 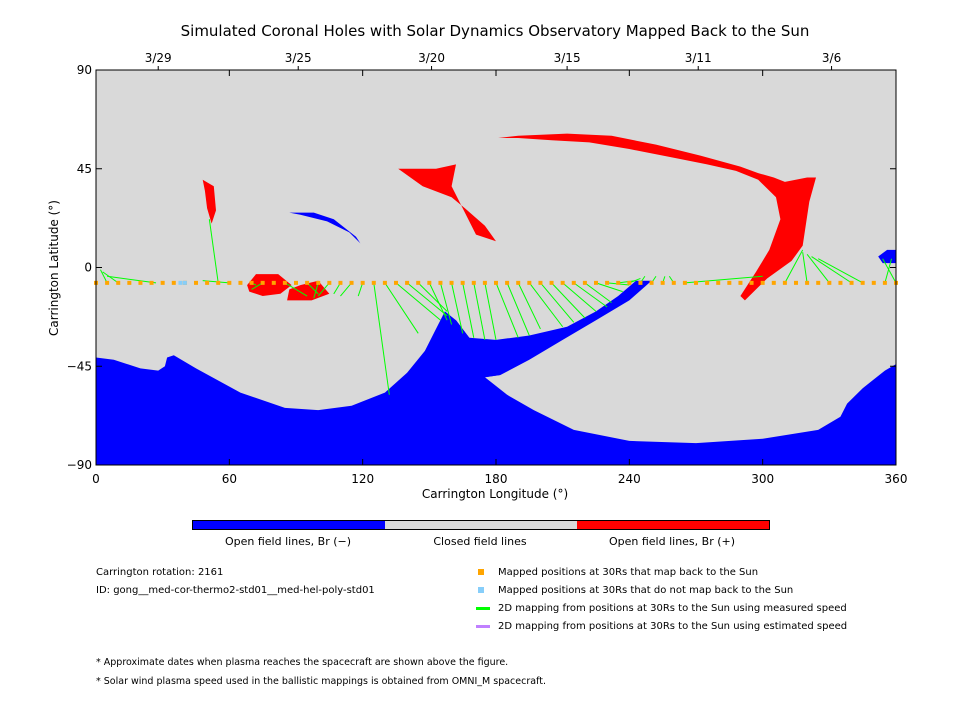 I want to click on date-tick-label: 3/25, so click(x=298, y=58).